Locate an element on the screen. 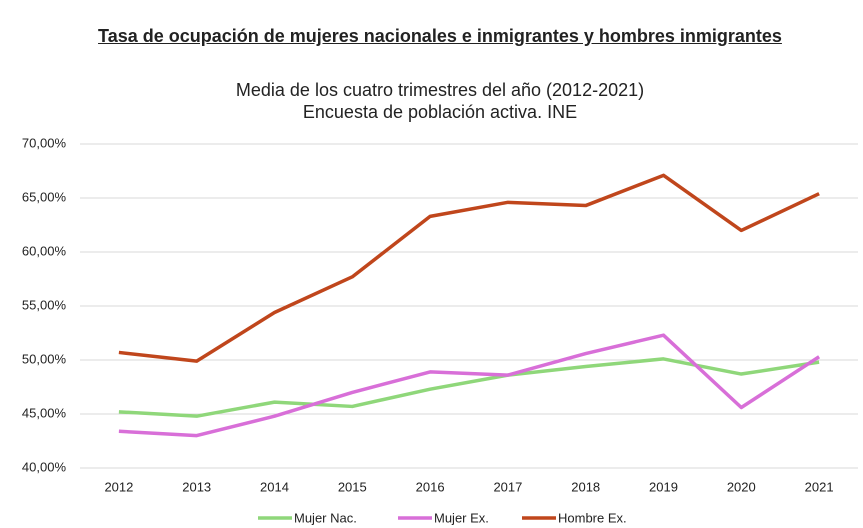 The height and width of the screenshot is (528, 863). x-tick-label: 2017 is located at coordinates (507, 486).